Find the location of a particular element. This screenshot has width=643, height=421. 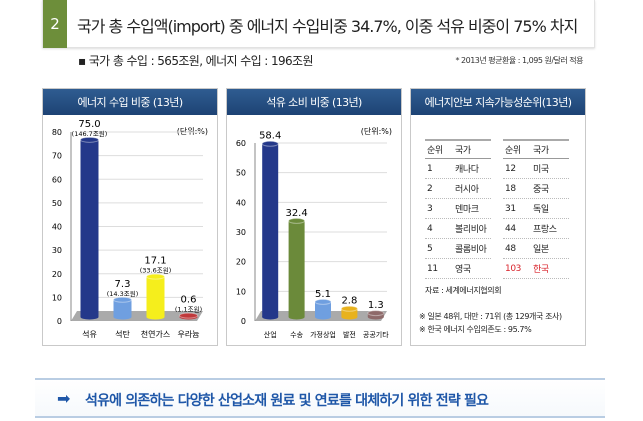

section-number: 2 is located at coordinates (55, 24).